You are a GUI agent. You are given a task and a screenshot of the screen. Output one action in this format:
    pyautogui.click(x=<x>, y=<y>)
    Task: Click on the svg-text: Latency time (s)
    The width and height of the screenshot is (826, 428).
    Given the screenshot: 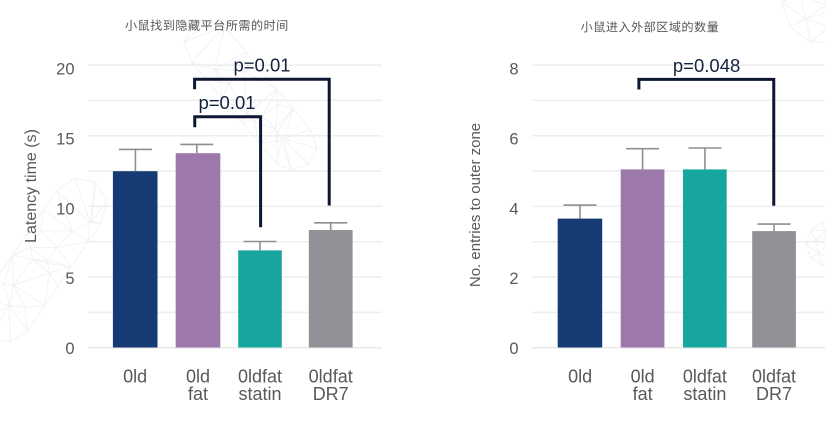 What is the action you would take?
    pyautogui.click(x=31, y=186)
    